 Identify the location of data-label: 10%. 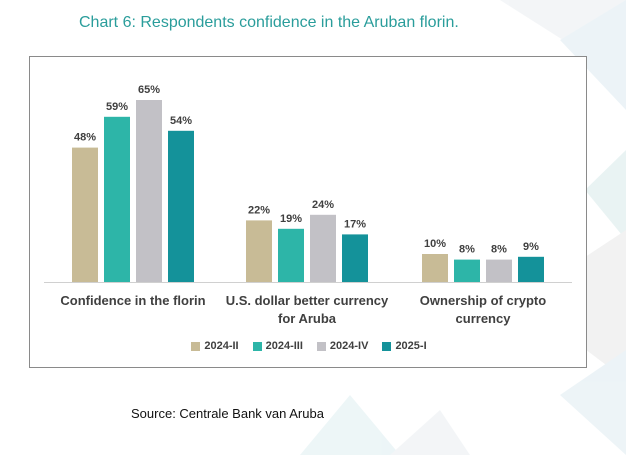
(435, 244).